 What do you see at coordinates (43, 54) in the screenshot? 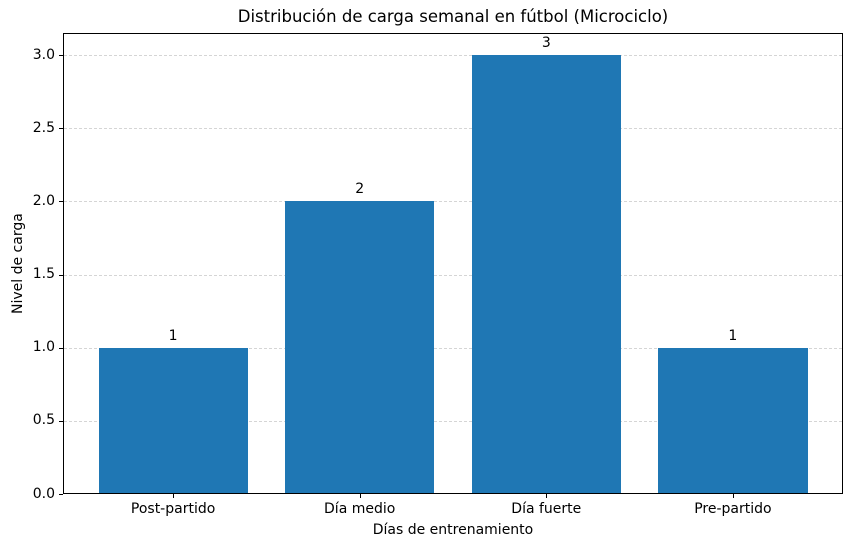
I see `y-tick-label: 3.0` at bounding box center [43, 54].